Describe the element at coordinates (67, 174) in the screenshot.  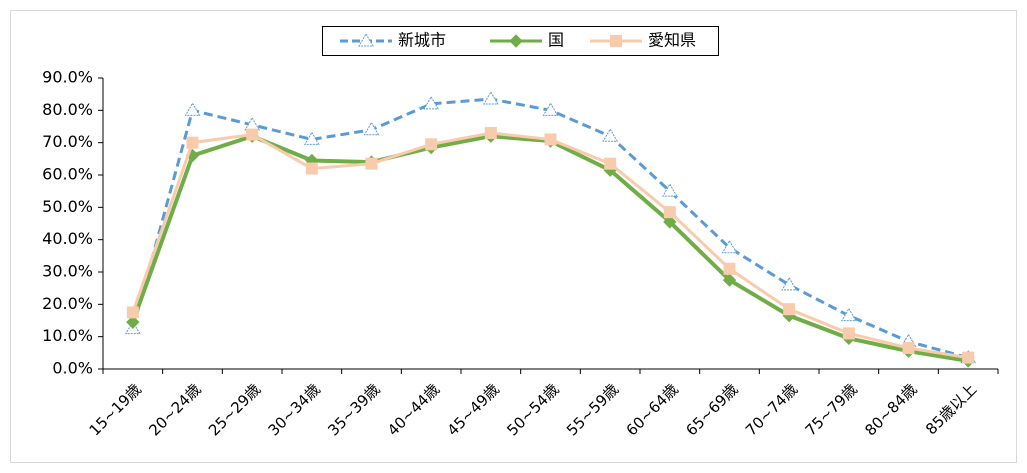
I see `y-tick-label: 60.0%` at that location.